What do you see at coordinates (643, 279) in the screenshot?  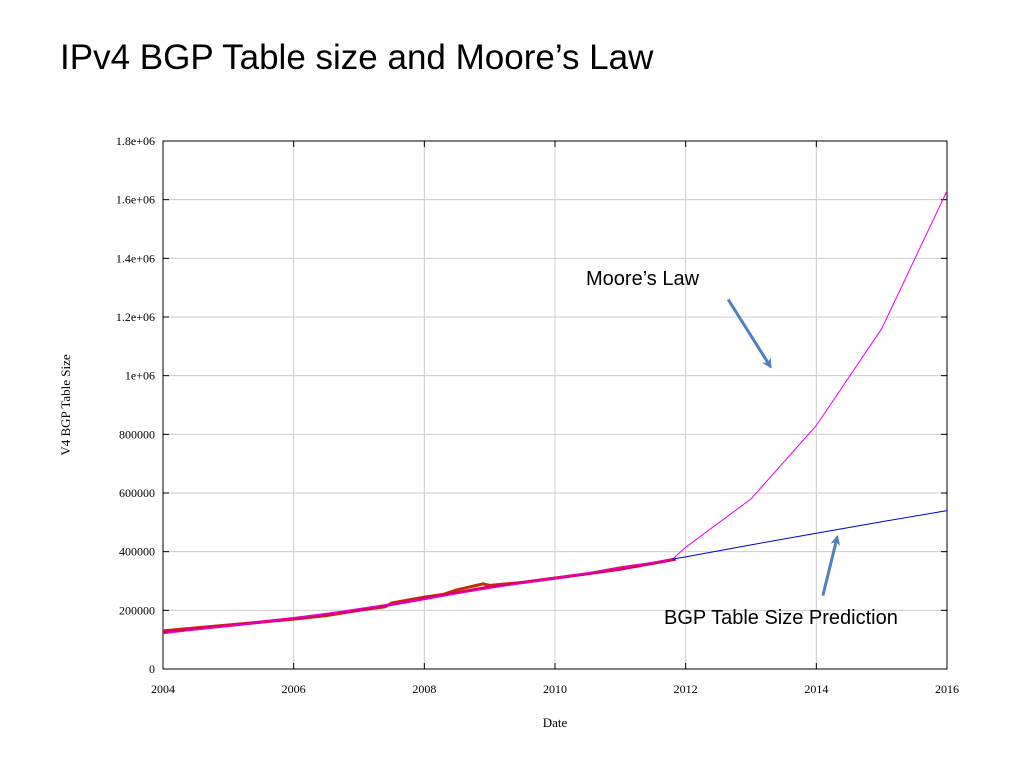 I see `callout-label: Moore’s Law` at bounding box center [643, 279].